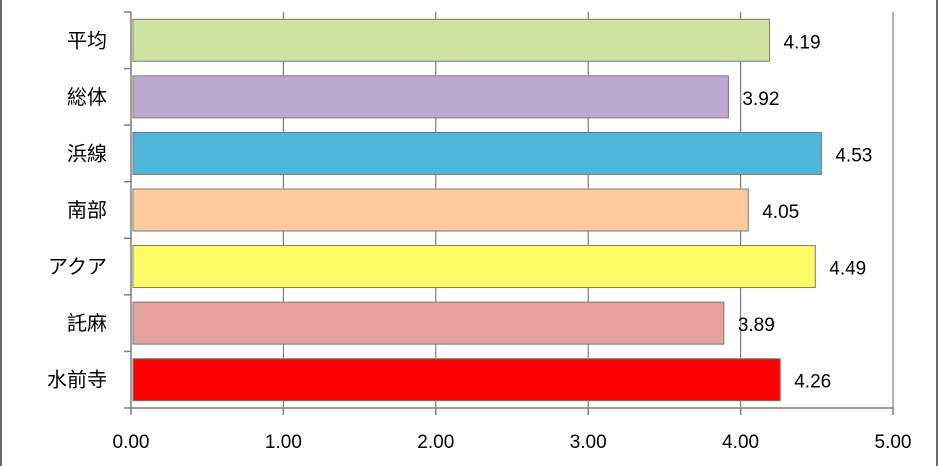 This screenshot has height=466, width=938. Describe the element at coordinates (760, 99) in the screenshot. I see `data-label: 3.92` at that location.